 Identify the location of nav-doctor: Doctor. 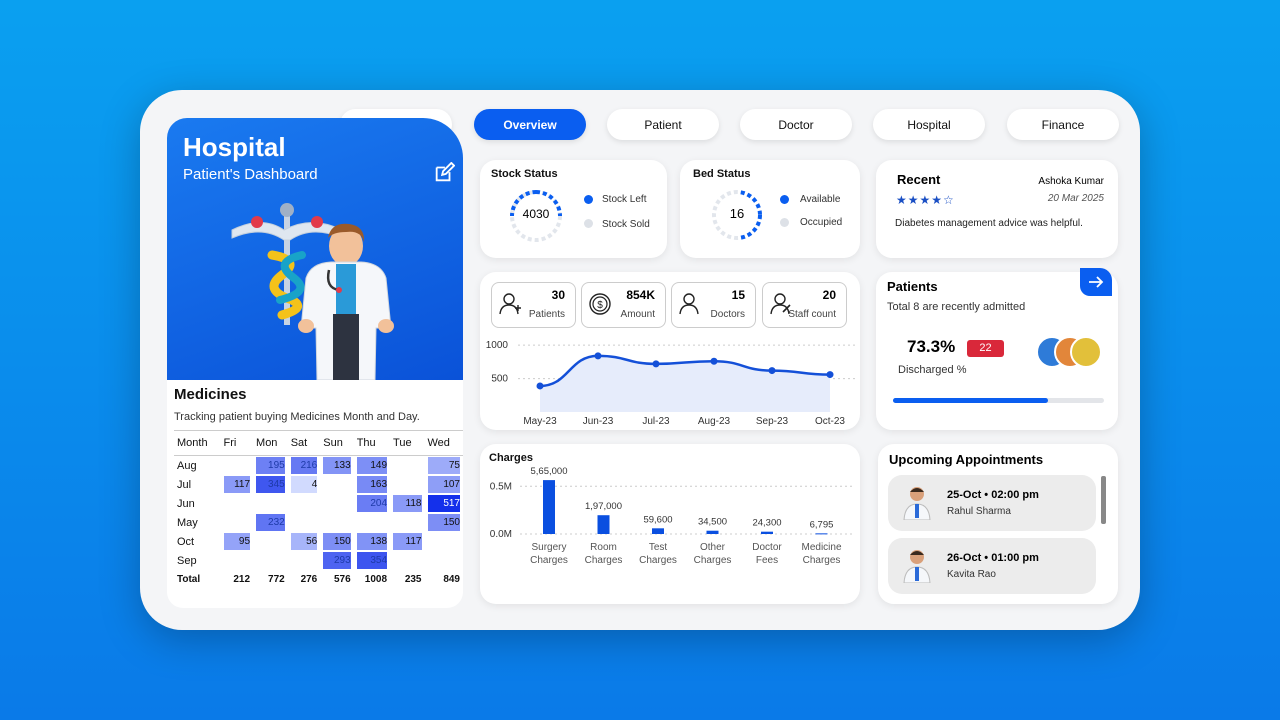
(796, 124).